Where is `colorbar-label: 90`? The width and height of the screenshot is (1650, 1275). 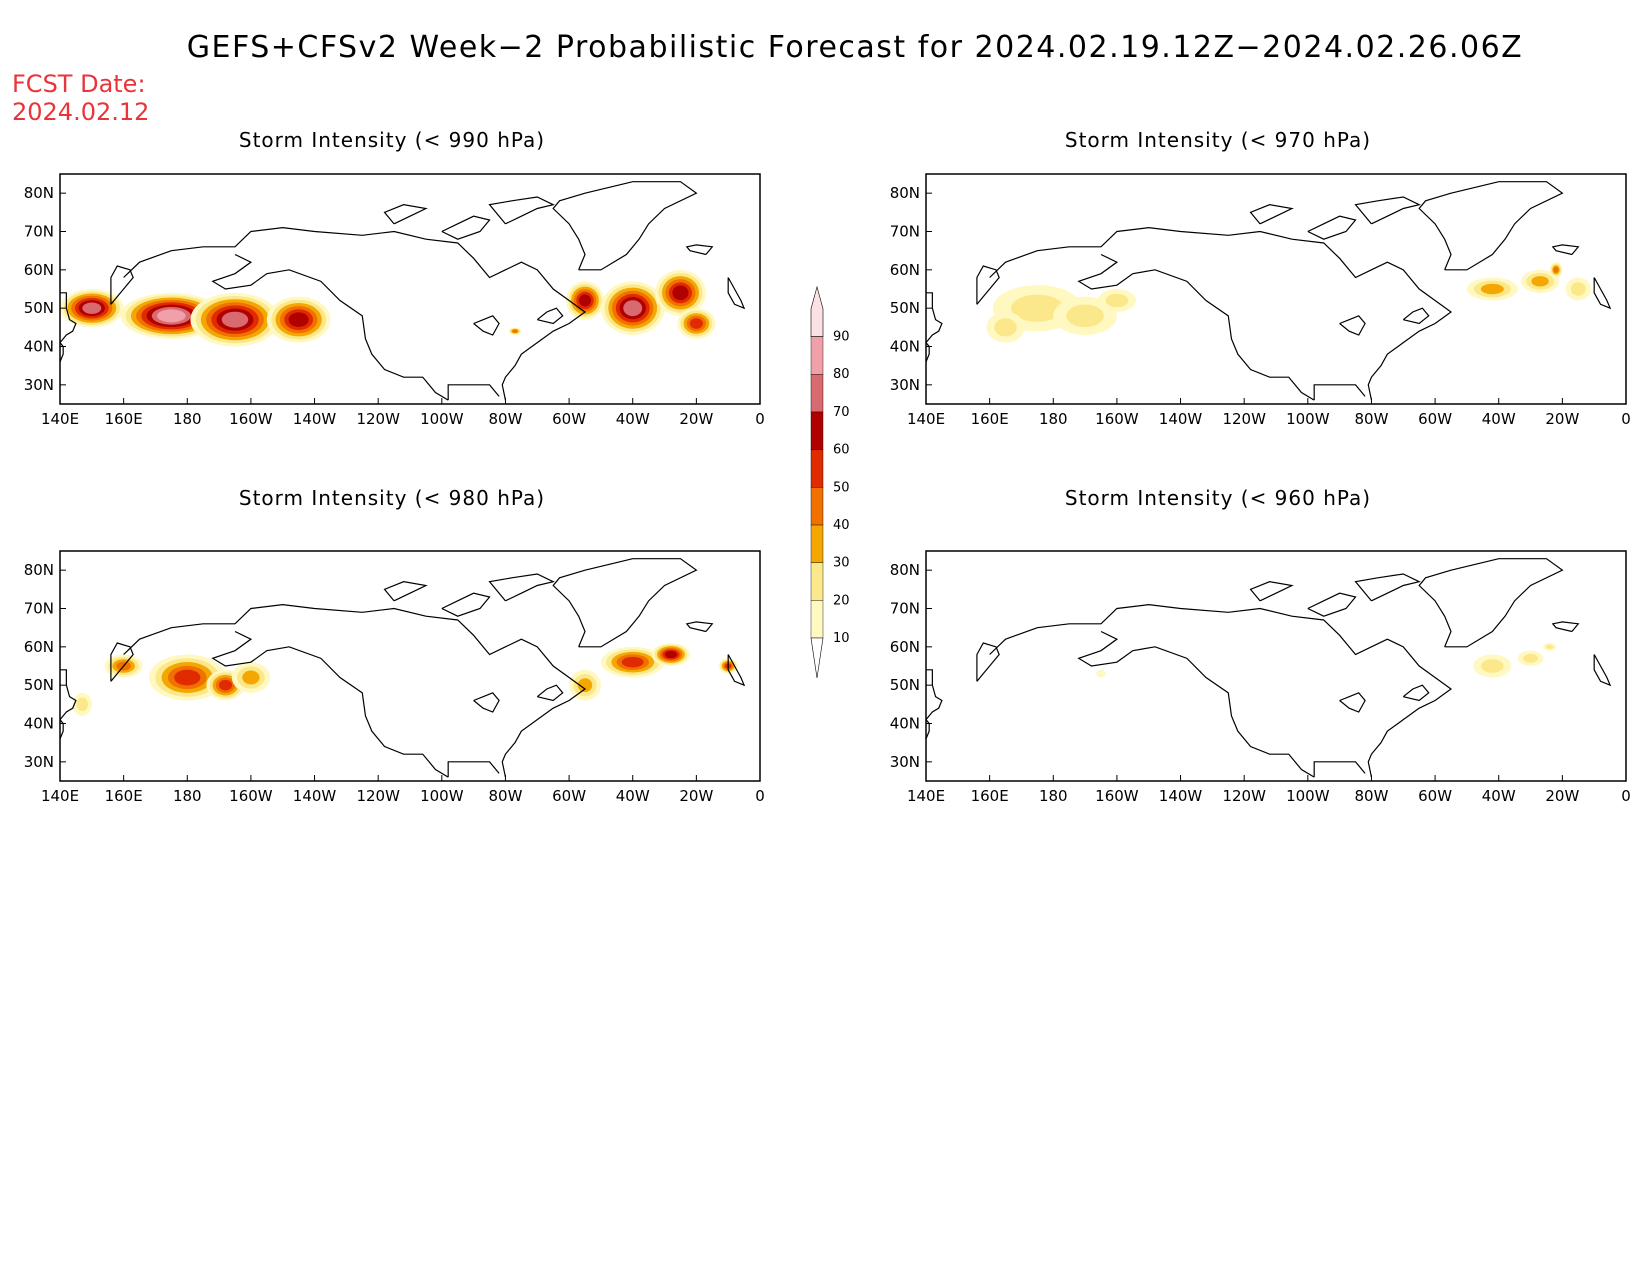
colorbar-label: 90 is located at coordinates (841, 337).